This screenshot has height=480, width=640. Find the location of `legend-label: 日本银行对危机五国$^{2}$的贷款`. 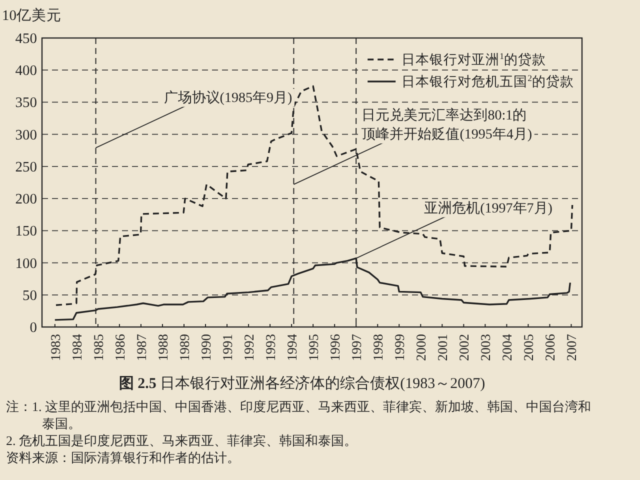

legend-label: 日本银行对危机五国$^{2}$的贷款 is located at coordinates (488, 81).